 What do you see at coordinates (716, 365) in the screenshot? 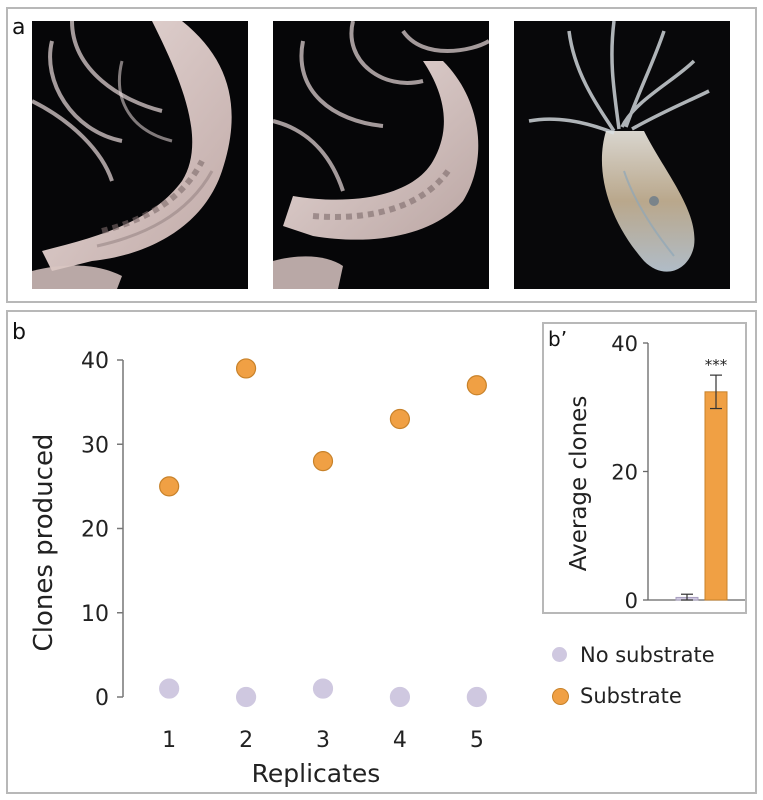
I see `significance-annotation: ***` at bounding box center [716, 365].